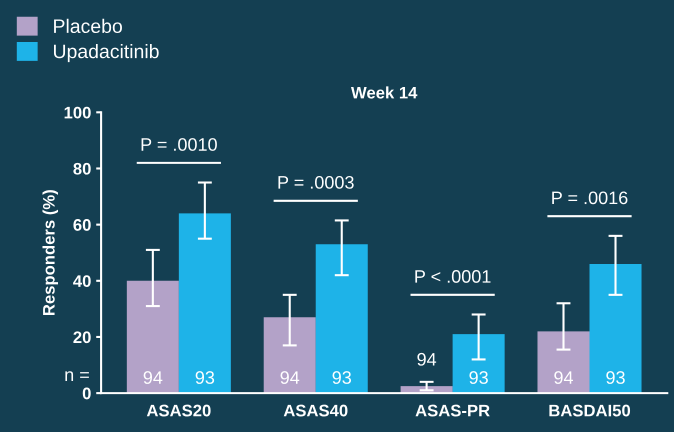 The height and width of the screenshot is (432, 674). What do you see at coordinates (452, 276) in the screenshot?
I see `annotation: P < .0001` at bounding box center [452, 276].